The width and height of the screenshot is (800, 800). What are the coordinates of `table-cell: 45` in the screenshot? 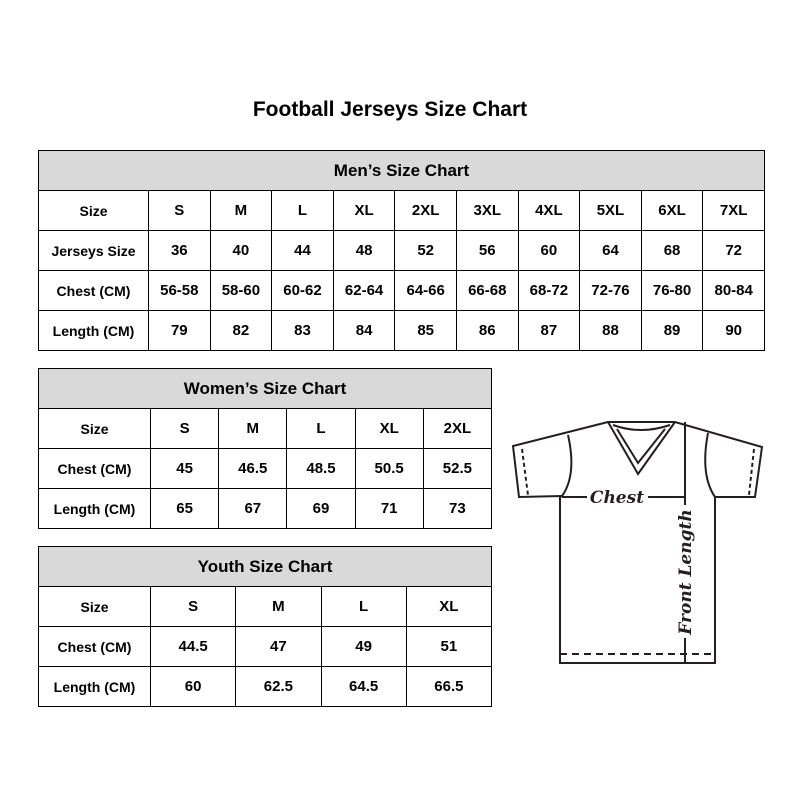 It's located at (184, 468).